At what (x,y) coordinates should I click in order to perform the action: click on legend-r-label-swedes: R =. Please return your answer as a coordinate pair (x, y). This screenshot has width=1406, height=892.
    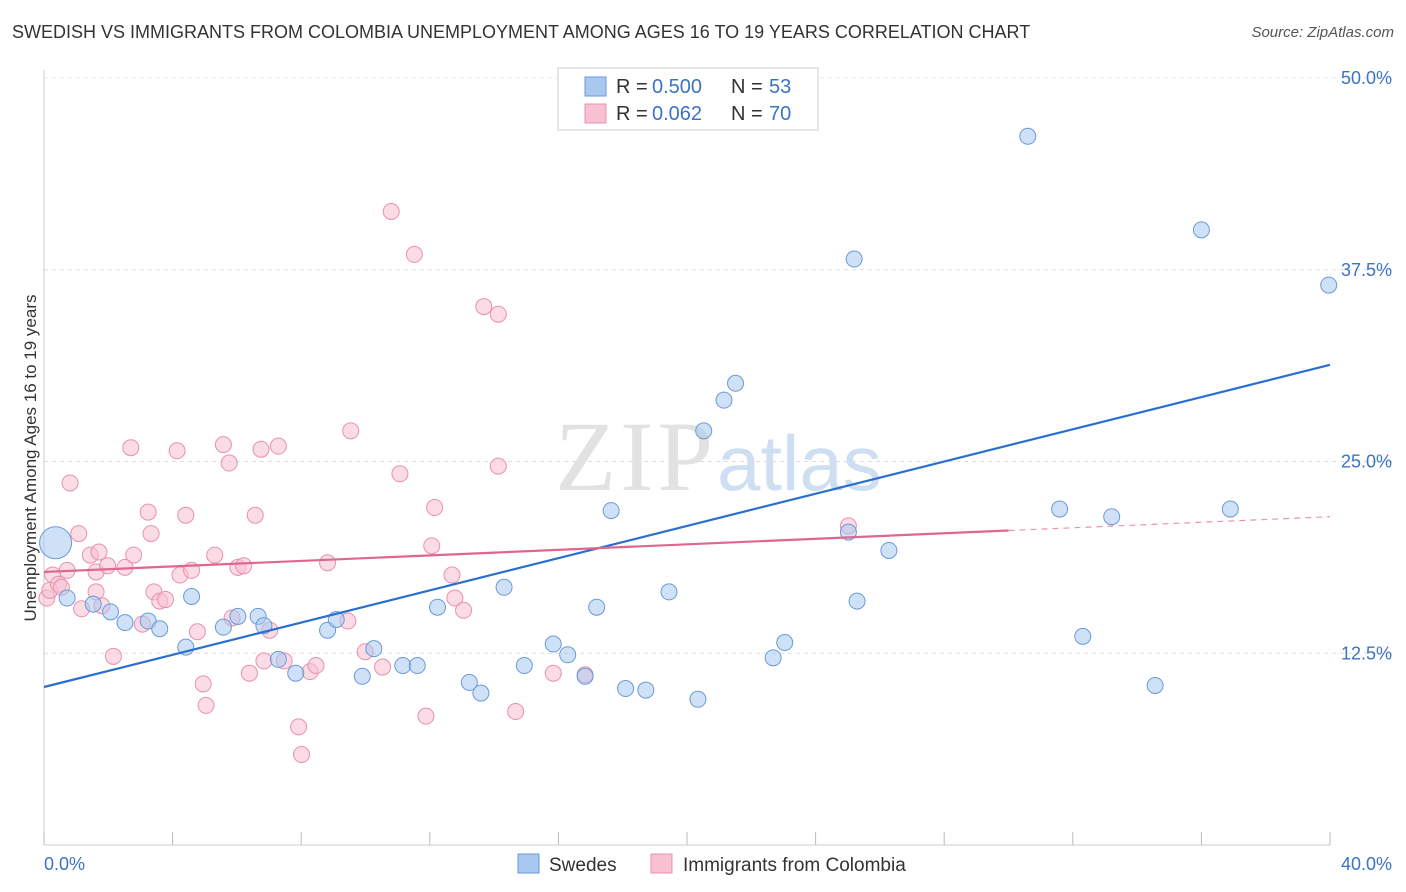
    Looking at the image, I should click on (632, 87).